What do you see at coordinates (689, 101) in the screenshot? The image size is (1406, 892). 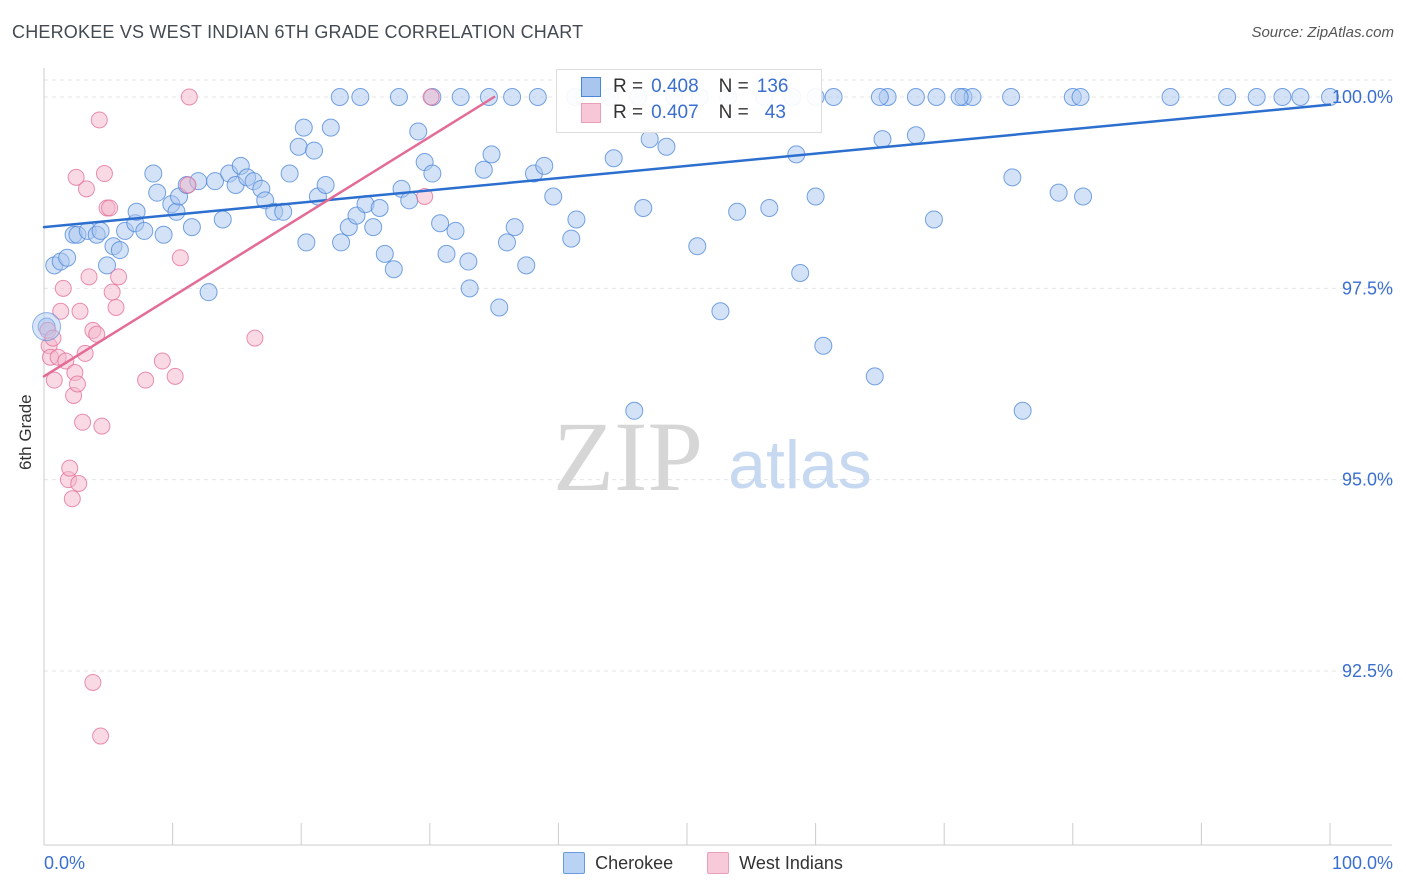 I see `stats-legend: R = 0.408 N = 136 R = 0.407 N = 43` at bounding box center [689, 101].